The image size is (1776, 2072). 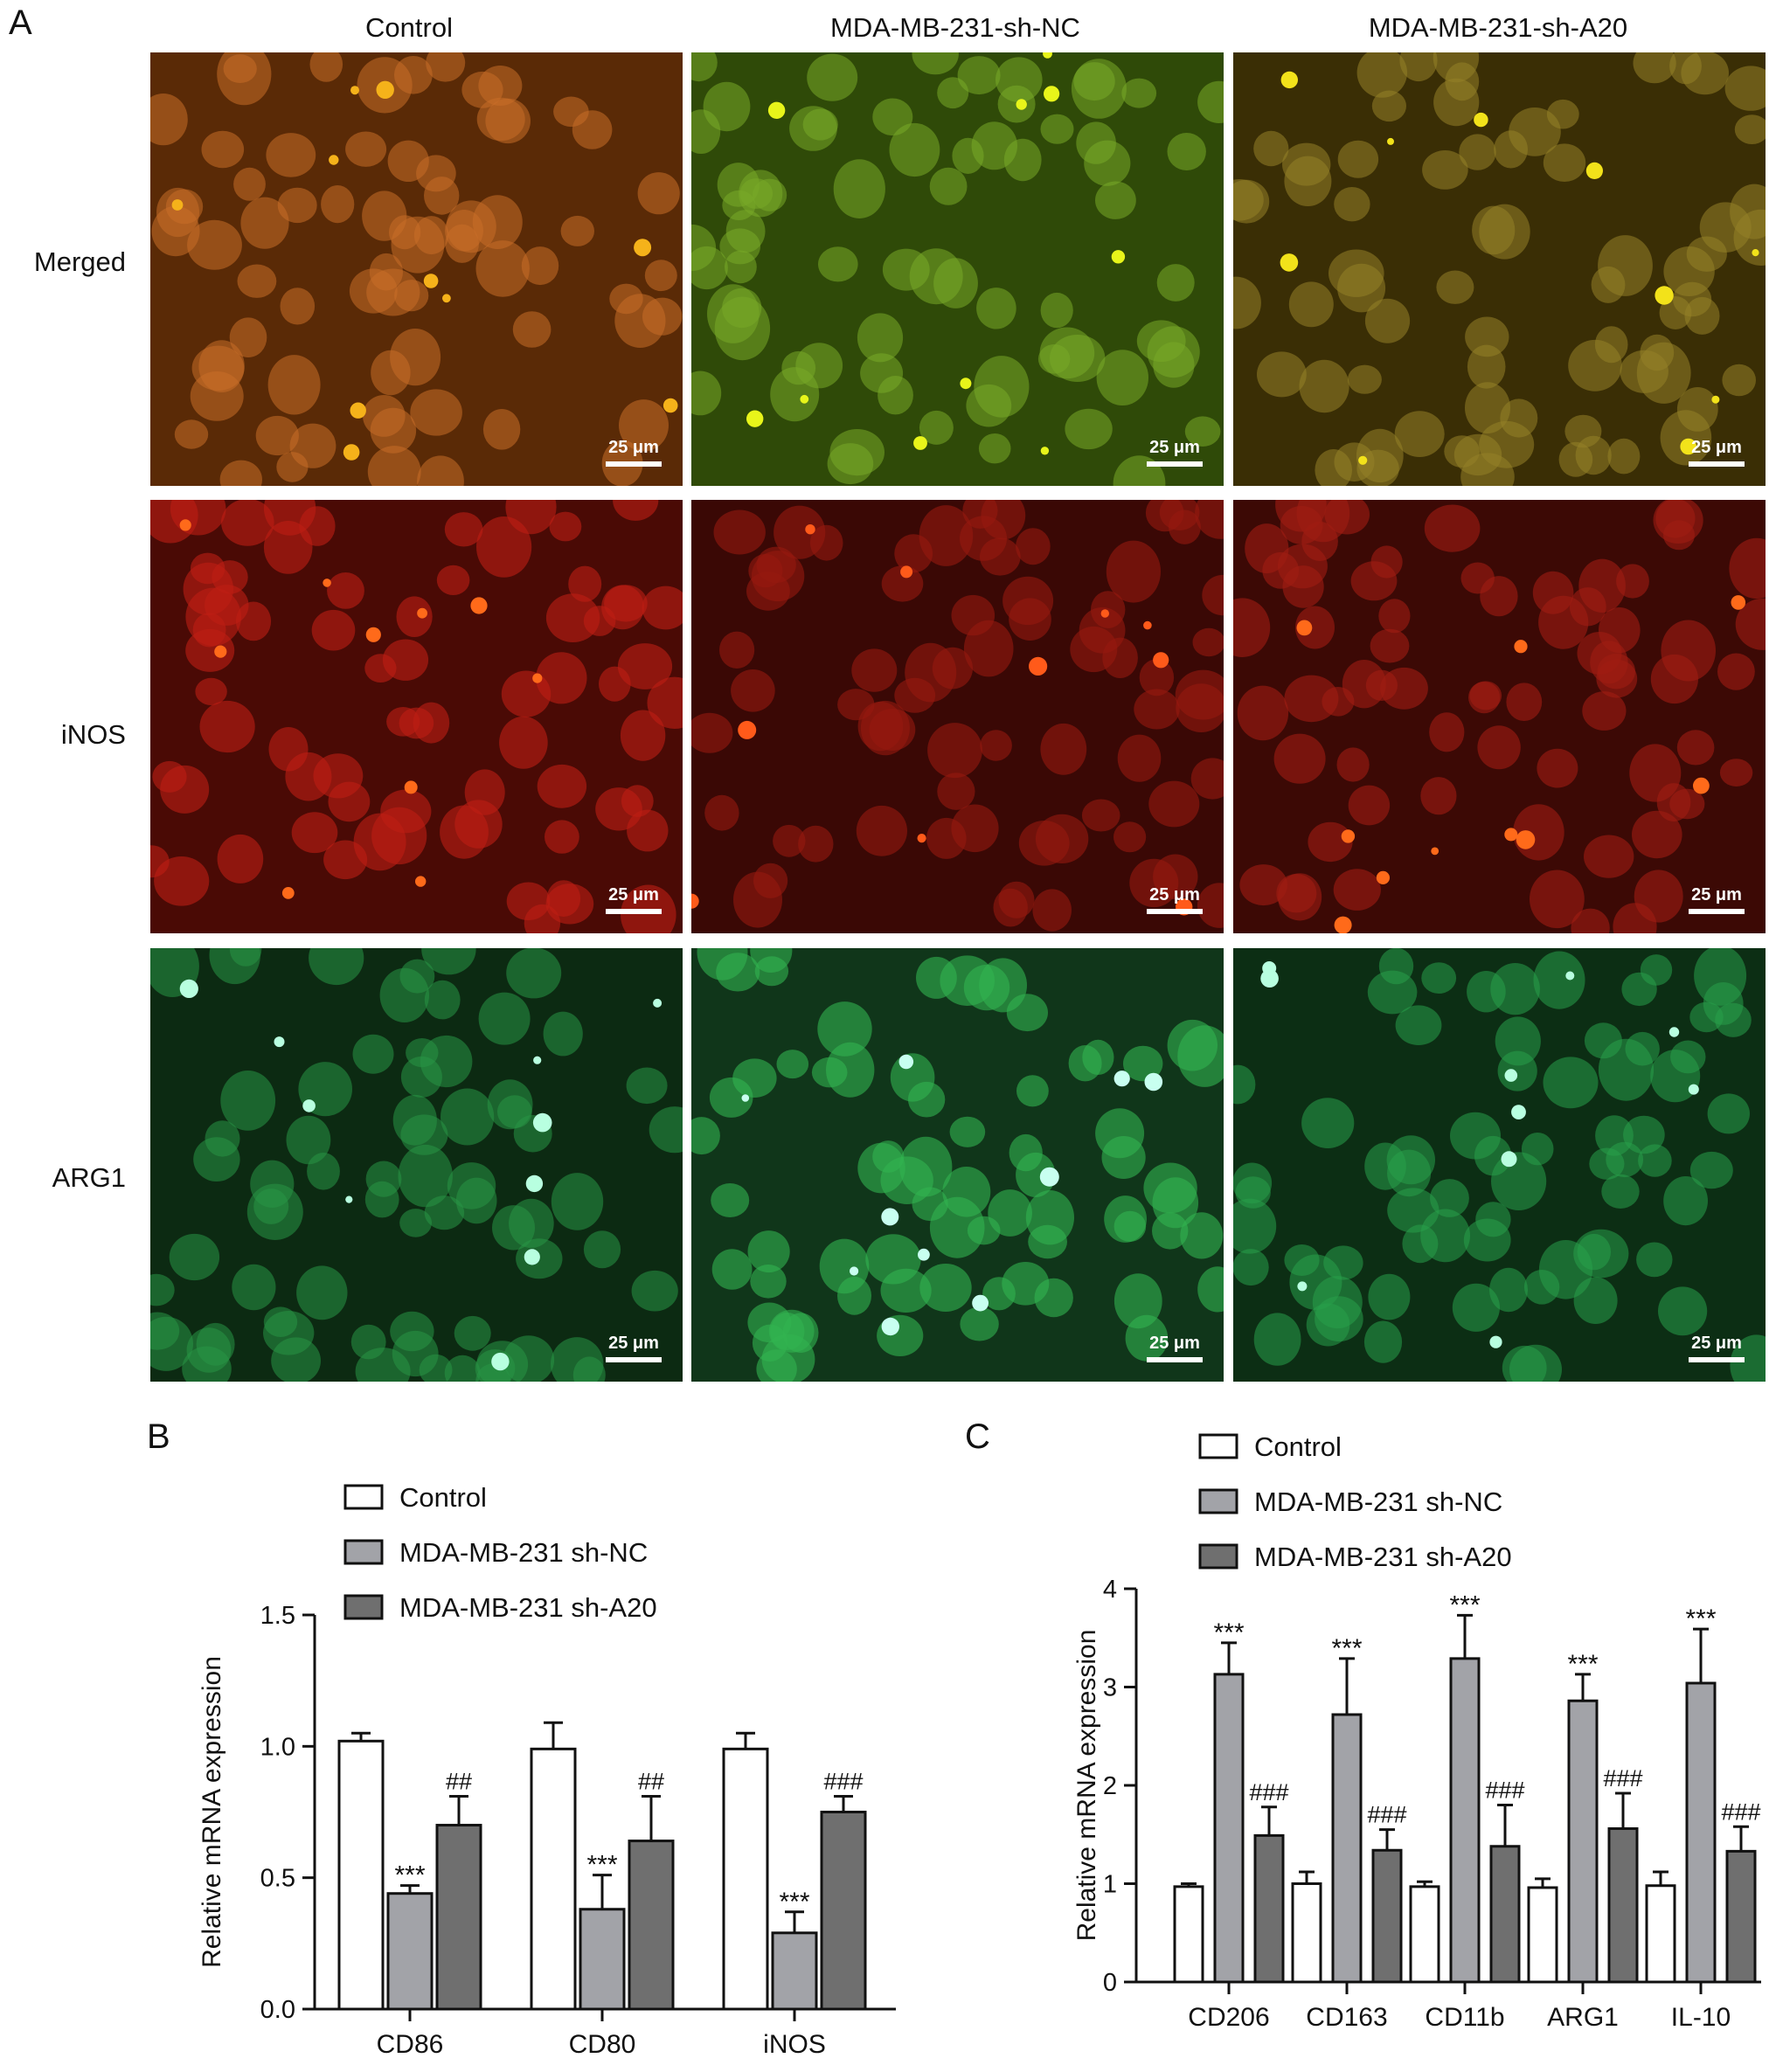 I want to click on legend-label: MDA-MB-231 sh-A20, so click(x=528, y=1607).